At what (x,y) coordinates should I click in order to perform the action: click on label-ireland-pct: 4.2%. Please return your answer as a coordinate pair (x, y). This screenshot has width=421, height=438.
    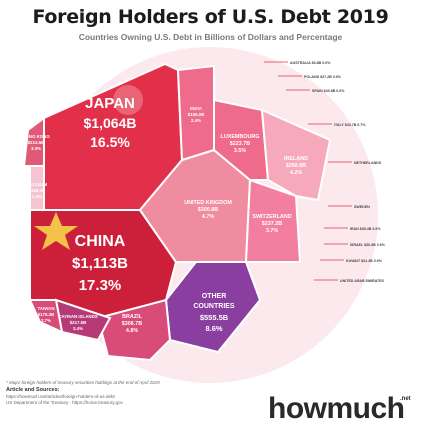
    Looking at the image, I should click on (296, 173).